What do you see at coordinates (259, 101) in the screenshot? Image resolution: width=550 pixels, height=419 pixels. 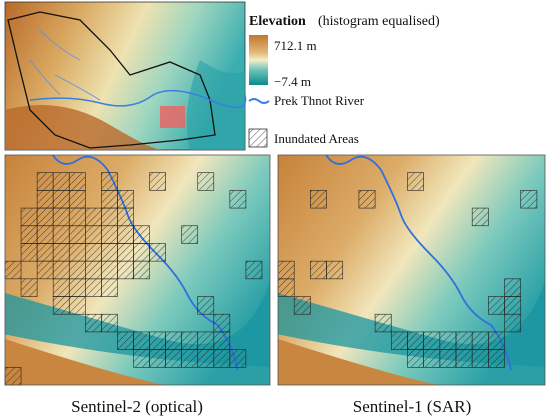 I see `river-swatch` at bounding box center [259, 101].